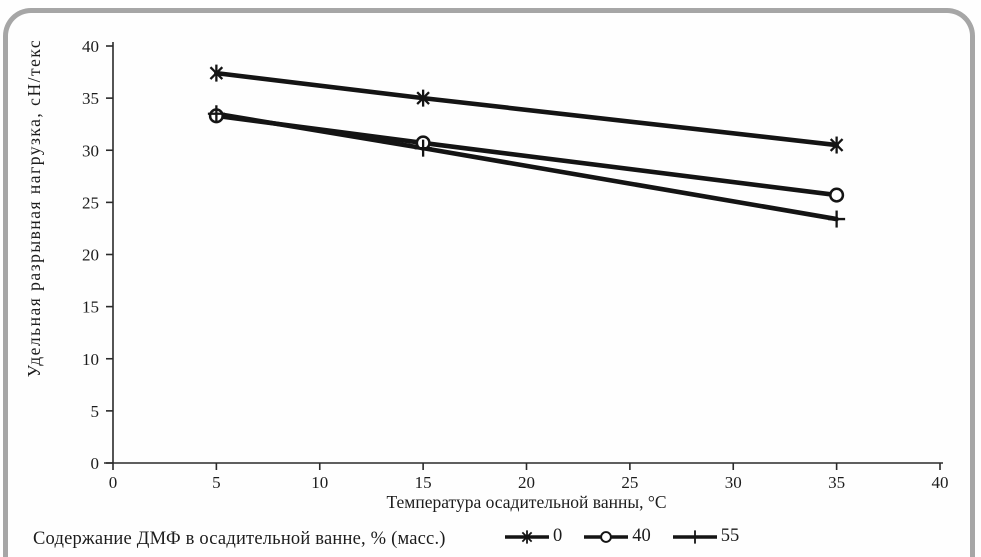  I want to click on y-tick-label: 5, so click(95, 411).